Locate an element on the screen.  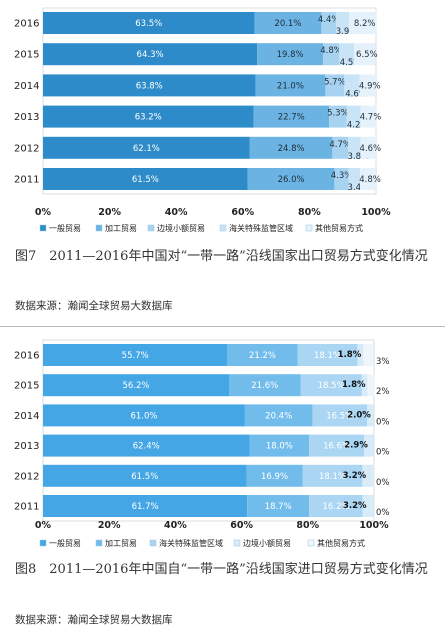
data-label: 18.5% is located at coordinates (331, 386).